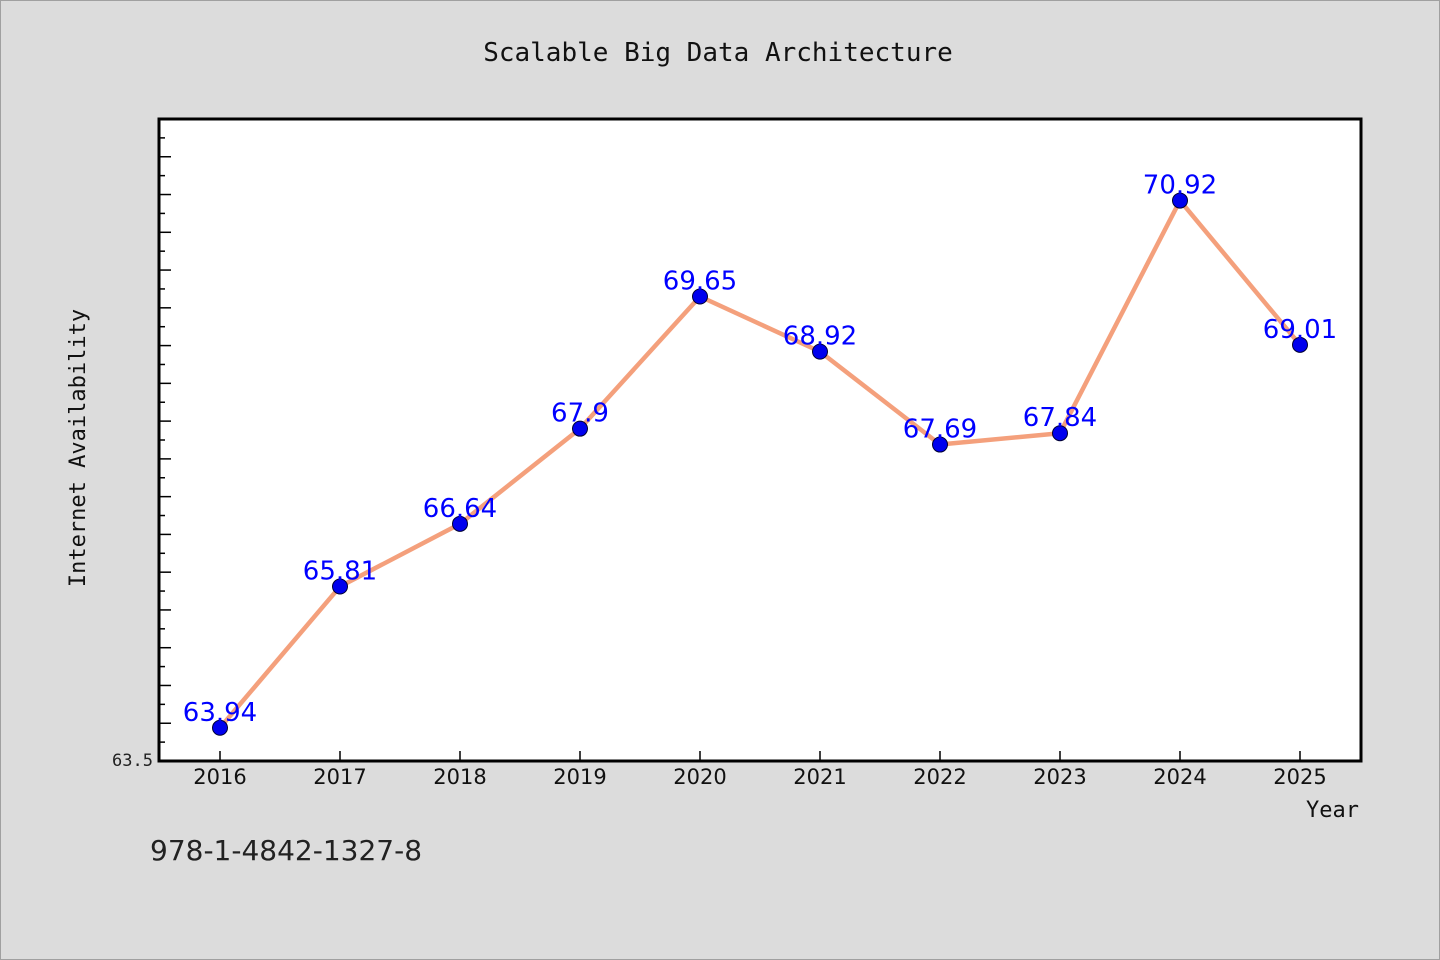 This screenshot has height=960, width=1440. Describe the element at coordinates (460, 509) in the screenshot. I see `data-label: 66.64` at that location.